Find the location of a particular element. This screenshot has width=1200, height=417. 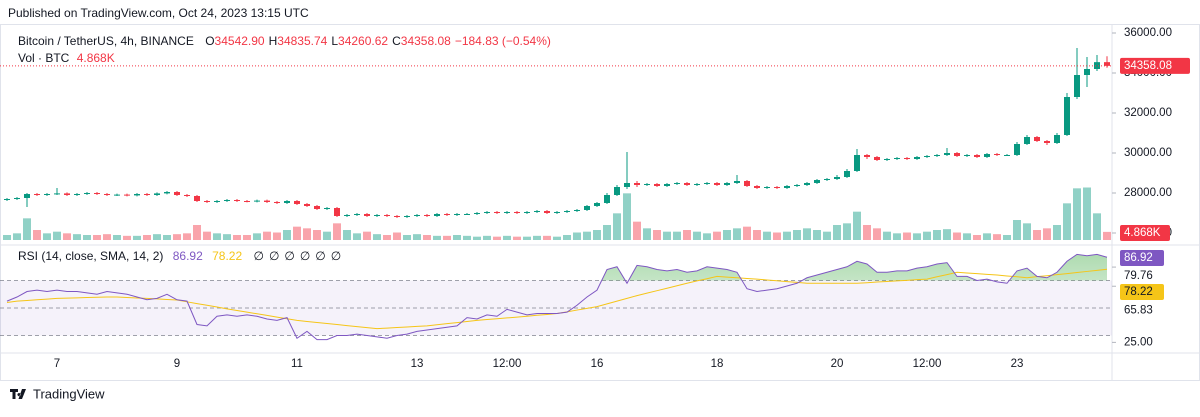

y-tick-label: 25.00 is located at coordinates (1138, 342).